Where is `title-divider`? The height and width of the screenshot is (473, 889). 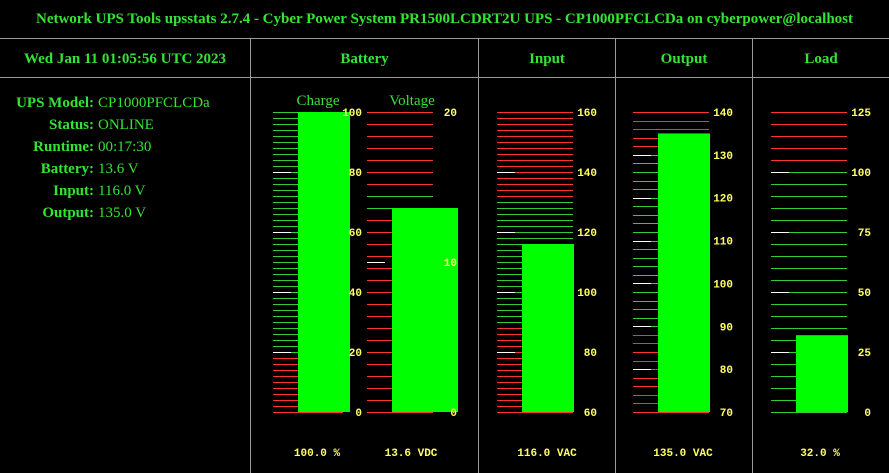
title-divider is located at coordinates (444, 38).